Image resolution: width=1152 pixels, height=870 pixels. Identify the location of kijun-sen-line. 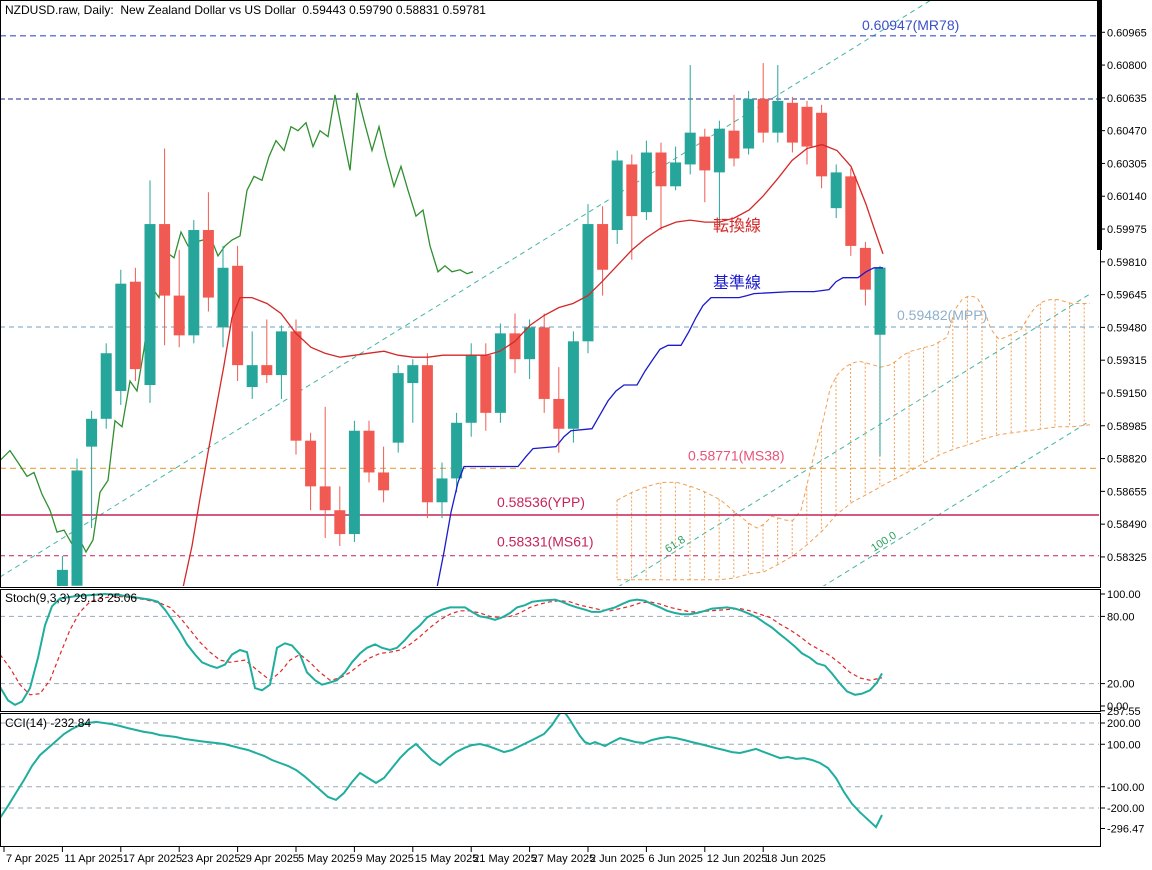
(659, 426).